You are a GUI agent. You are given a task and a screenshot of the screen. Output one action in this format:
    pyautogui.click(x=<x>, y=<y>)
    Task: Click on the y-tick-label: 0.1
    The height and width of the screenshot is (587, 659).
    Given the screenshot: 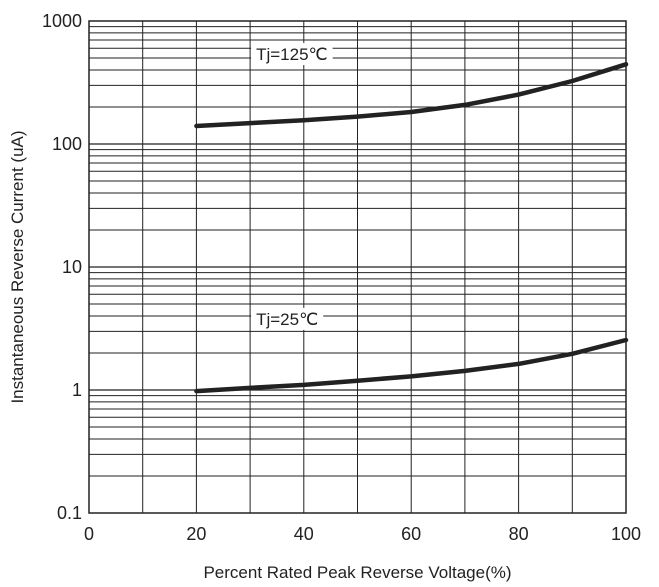 What is the action you would take?
    pyautogui.click(x=69, y=513)
    